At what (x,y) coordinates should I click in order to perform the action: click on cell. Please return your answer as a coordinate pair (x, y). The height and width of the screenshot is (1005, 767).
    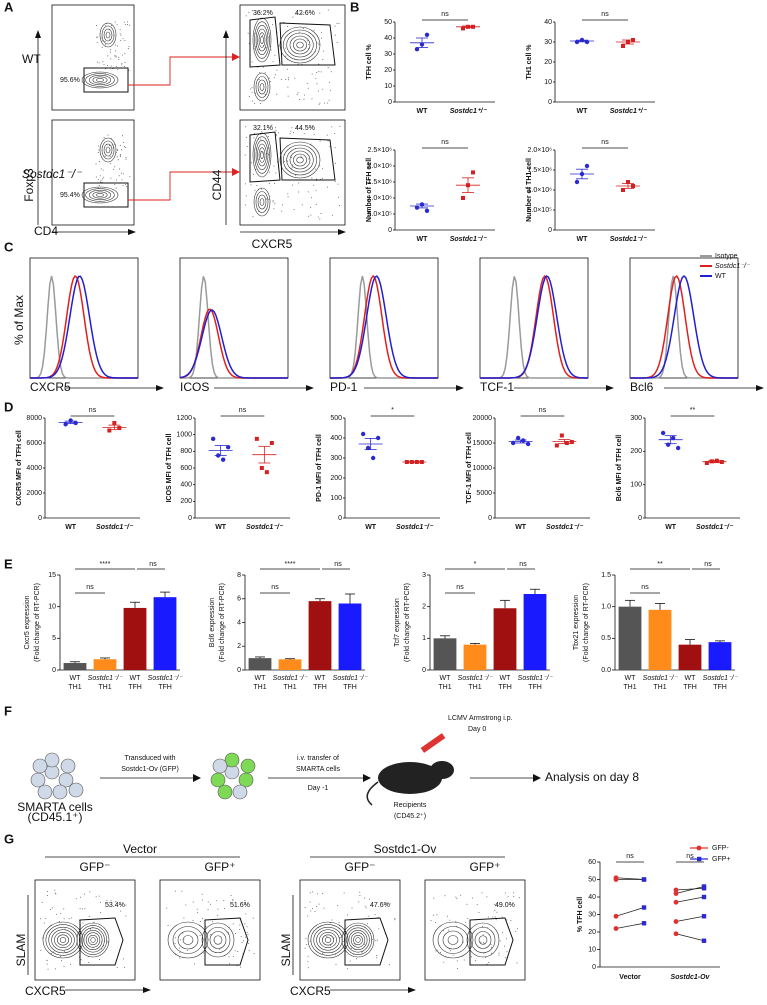
    Looking at the image, I should click on (40, 766).